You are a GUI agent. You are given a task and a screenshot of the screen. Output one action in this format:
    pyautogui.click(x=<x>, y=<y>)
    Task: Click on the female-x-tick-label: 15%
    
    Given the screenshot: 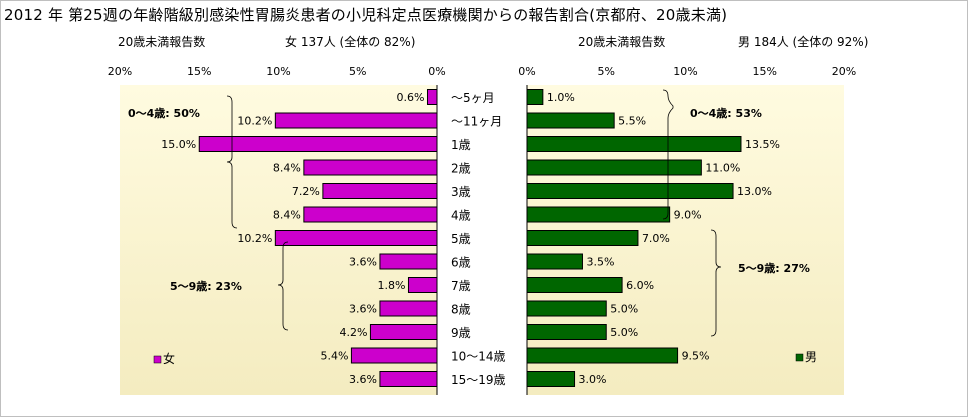 What is the action you would take?
    pyautogui.click(x=199, y=71)
    